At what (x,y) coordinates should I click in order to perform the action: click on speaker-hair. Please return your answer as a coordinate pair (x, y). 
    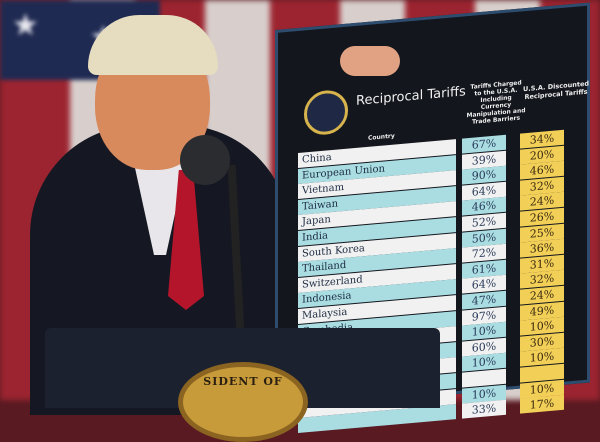
    Looking at the image, I should click on (153, 45).